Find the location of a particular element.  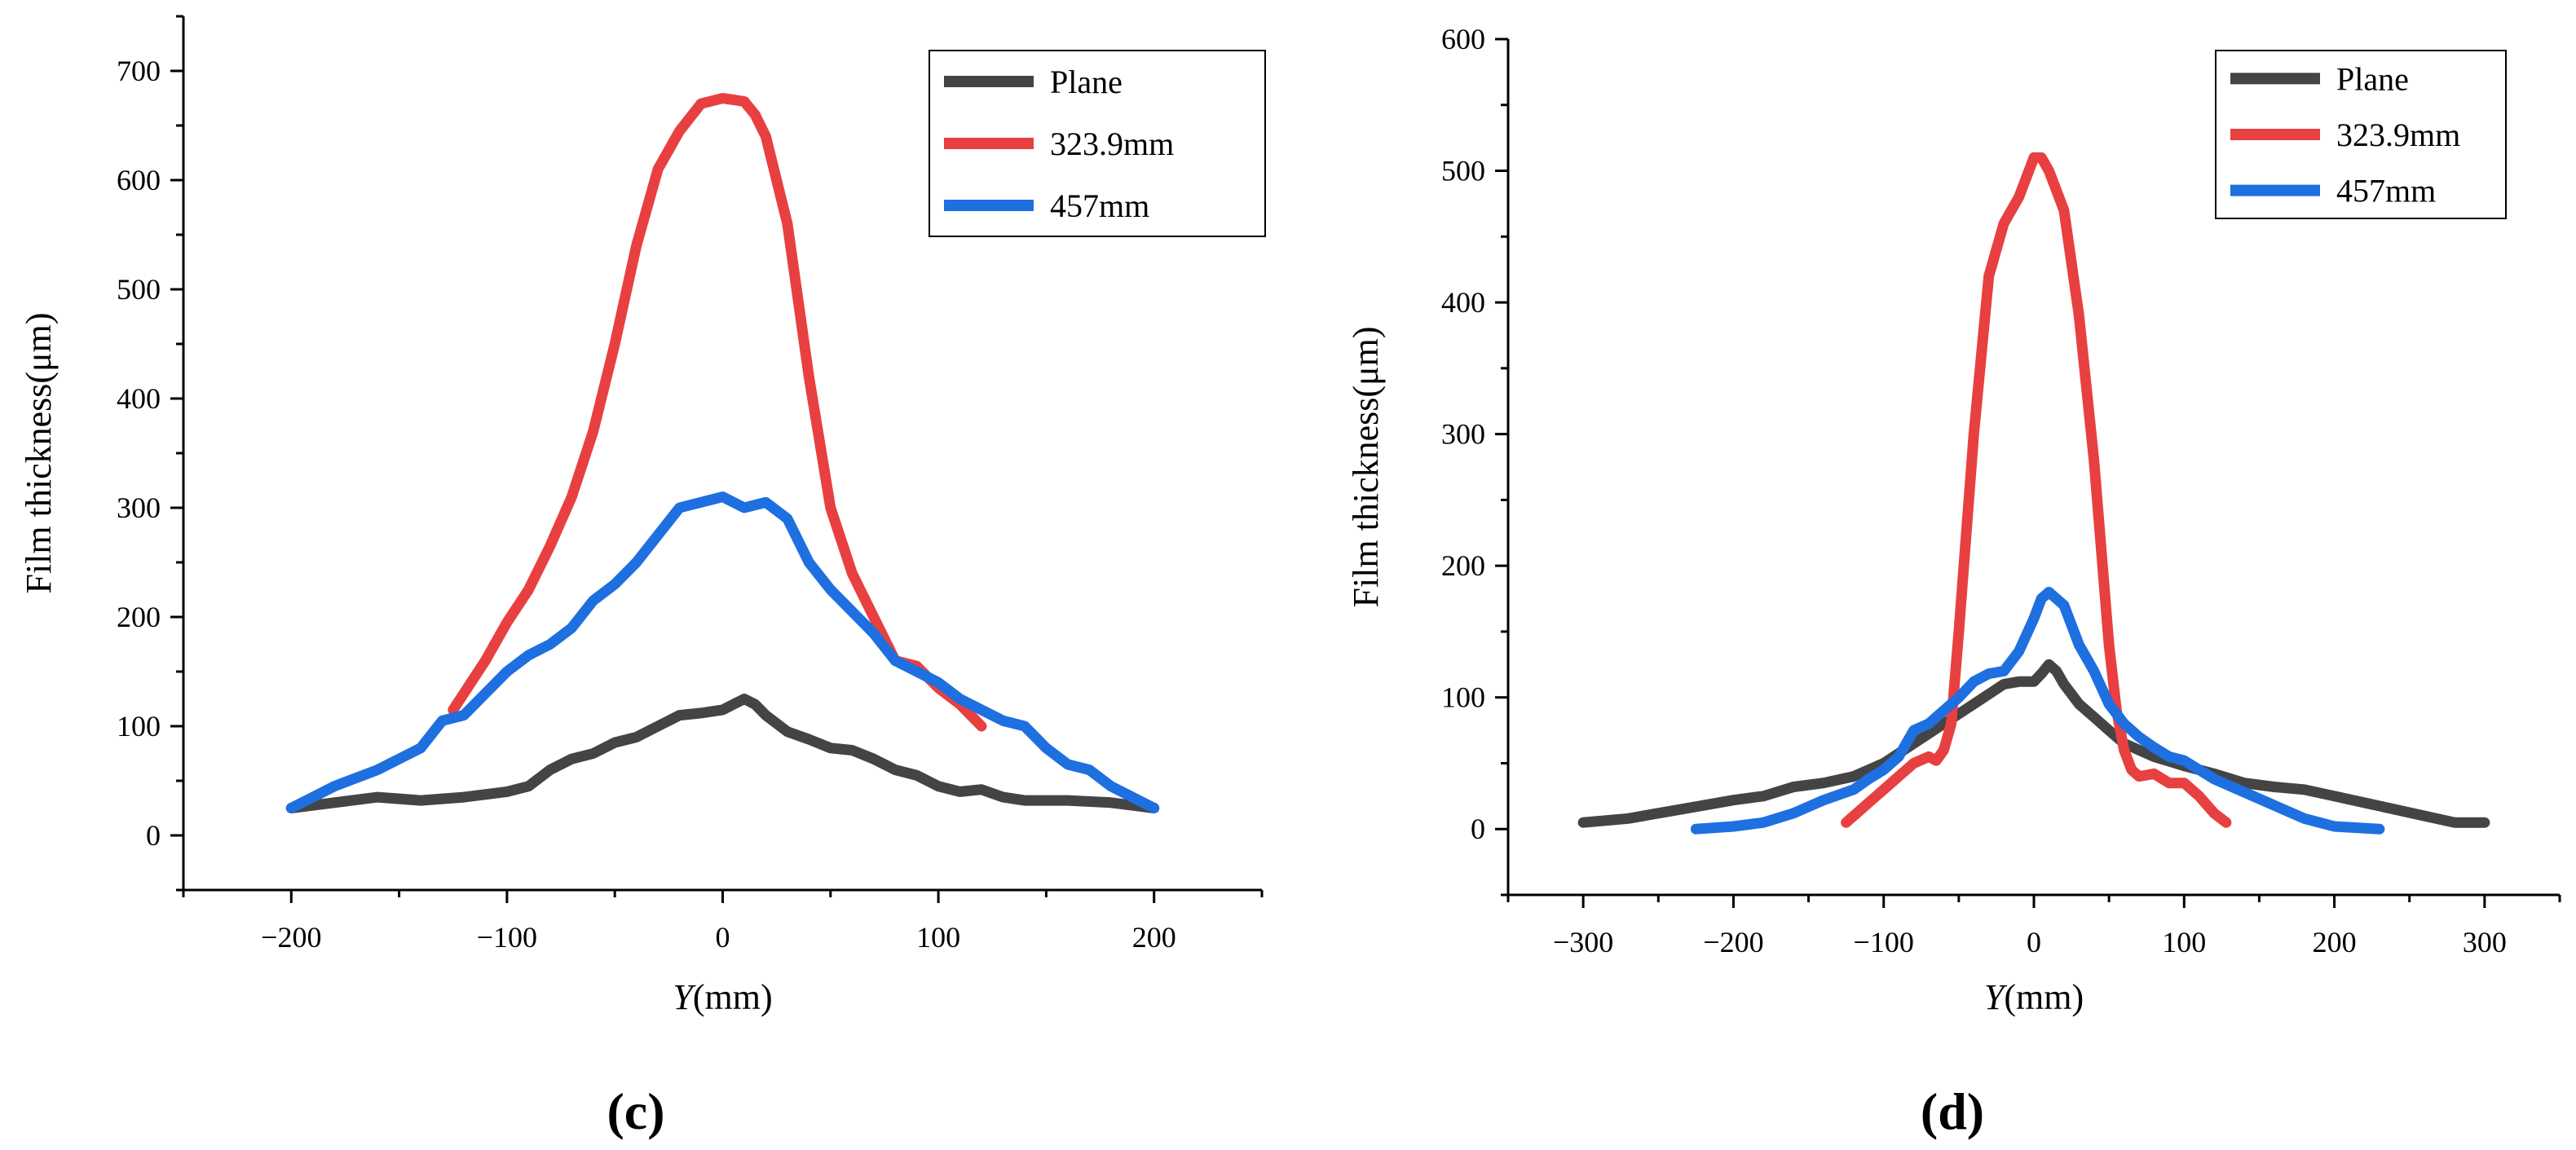

panel-label: (c) is located at coordinates (635, 1111).